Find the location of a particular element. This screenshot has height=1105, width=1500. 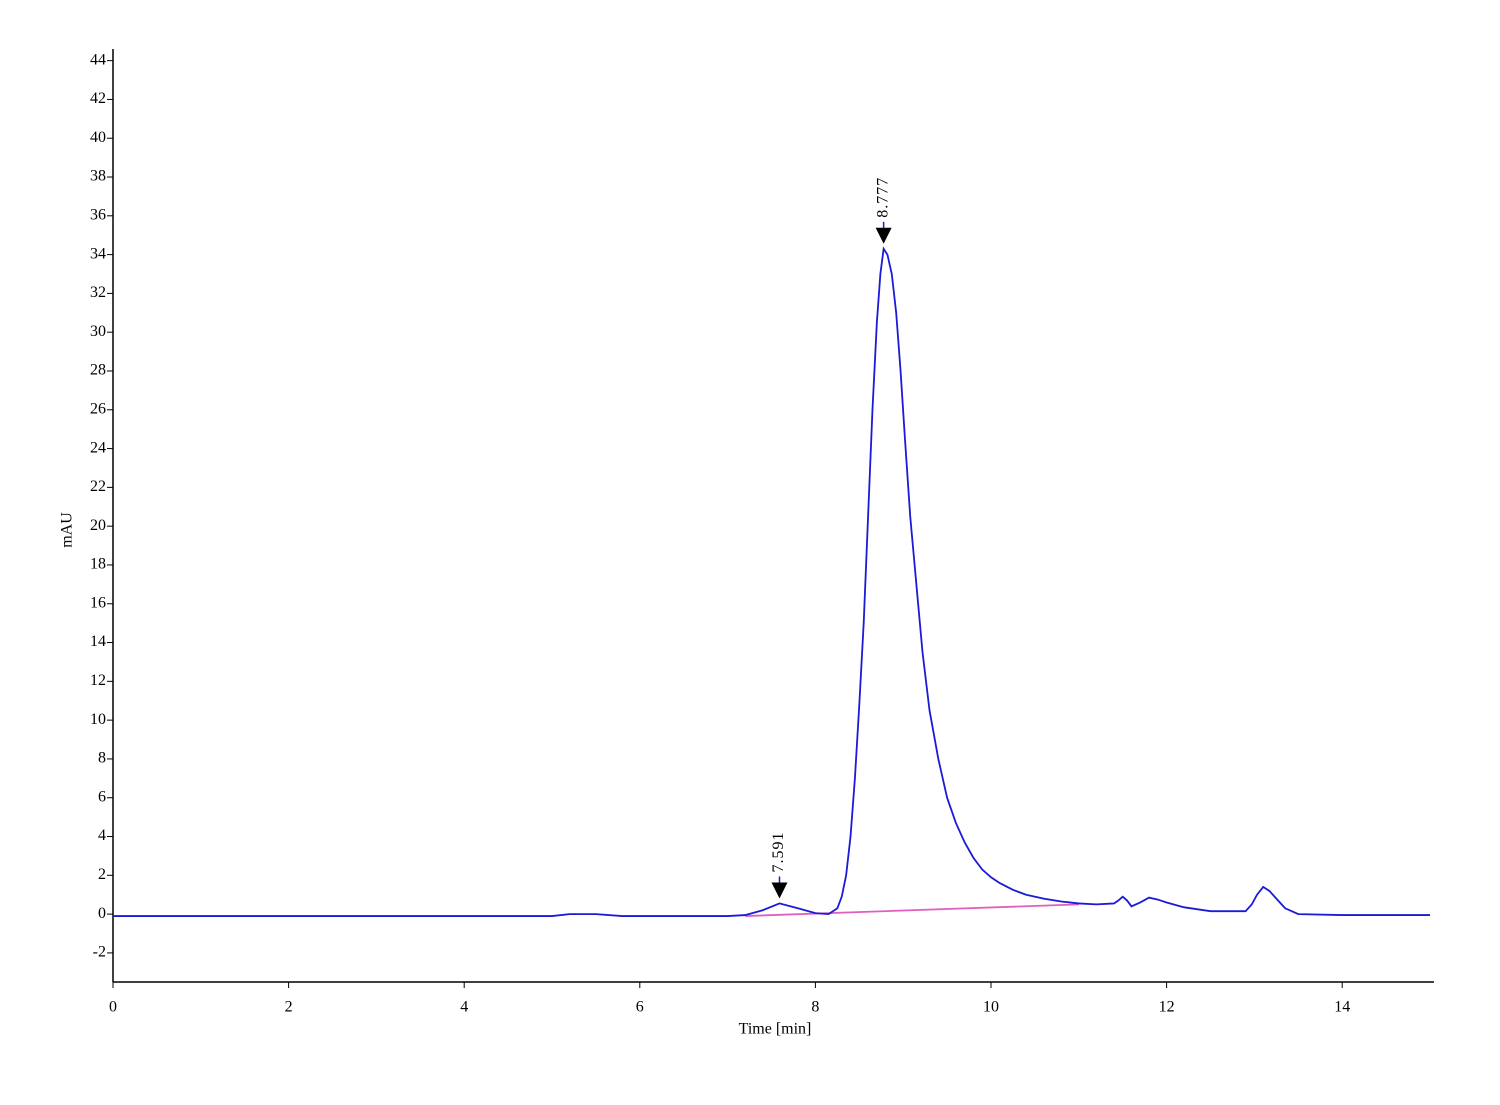

y-tick-label: 24 is located at coordinates (98, 447).